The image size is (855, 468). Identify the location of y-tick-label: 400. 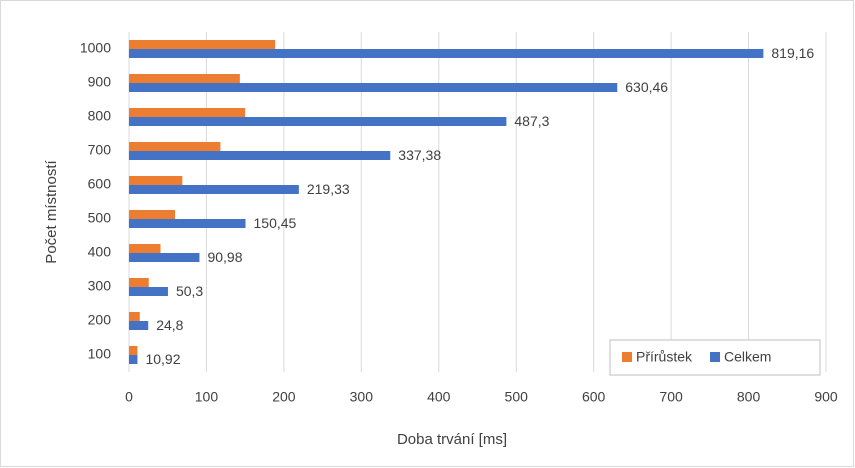
(100, 252).